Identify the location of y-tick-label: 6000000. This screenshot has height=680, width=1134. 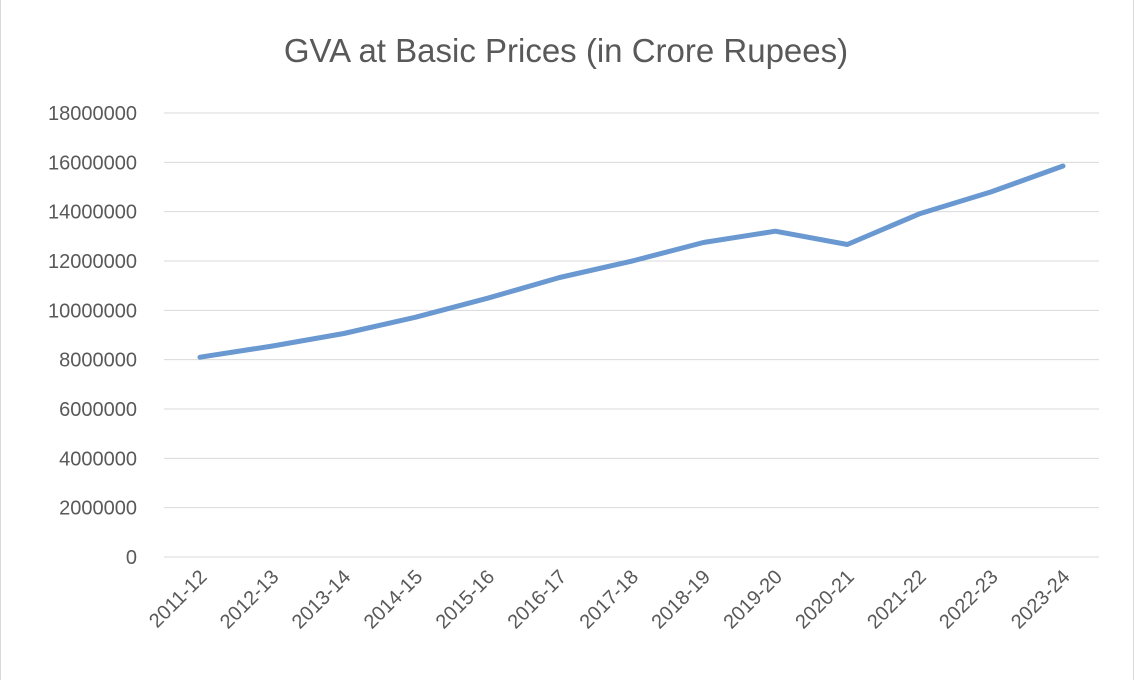
(98, 410).